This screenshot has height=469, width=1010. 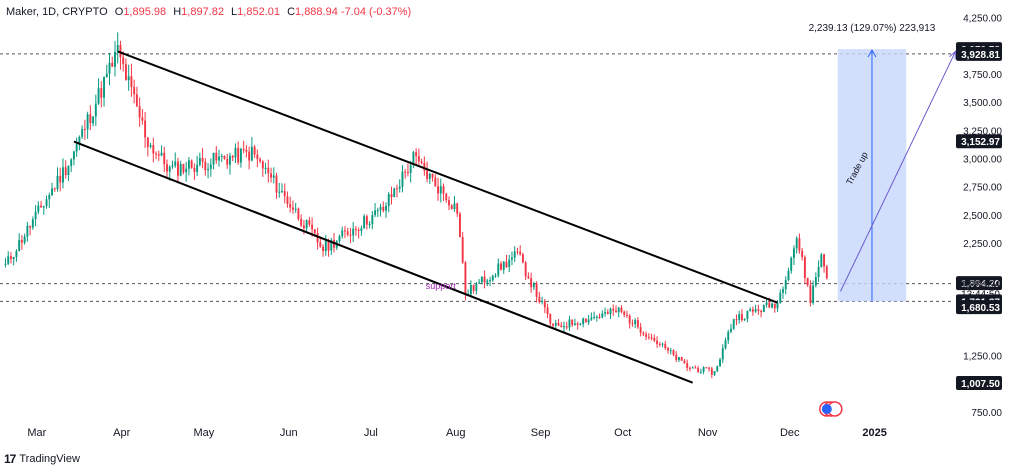 I want to click on y-tick-label: 3,750.00, so click(x=982, y=75).